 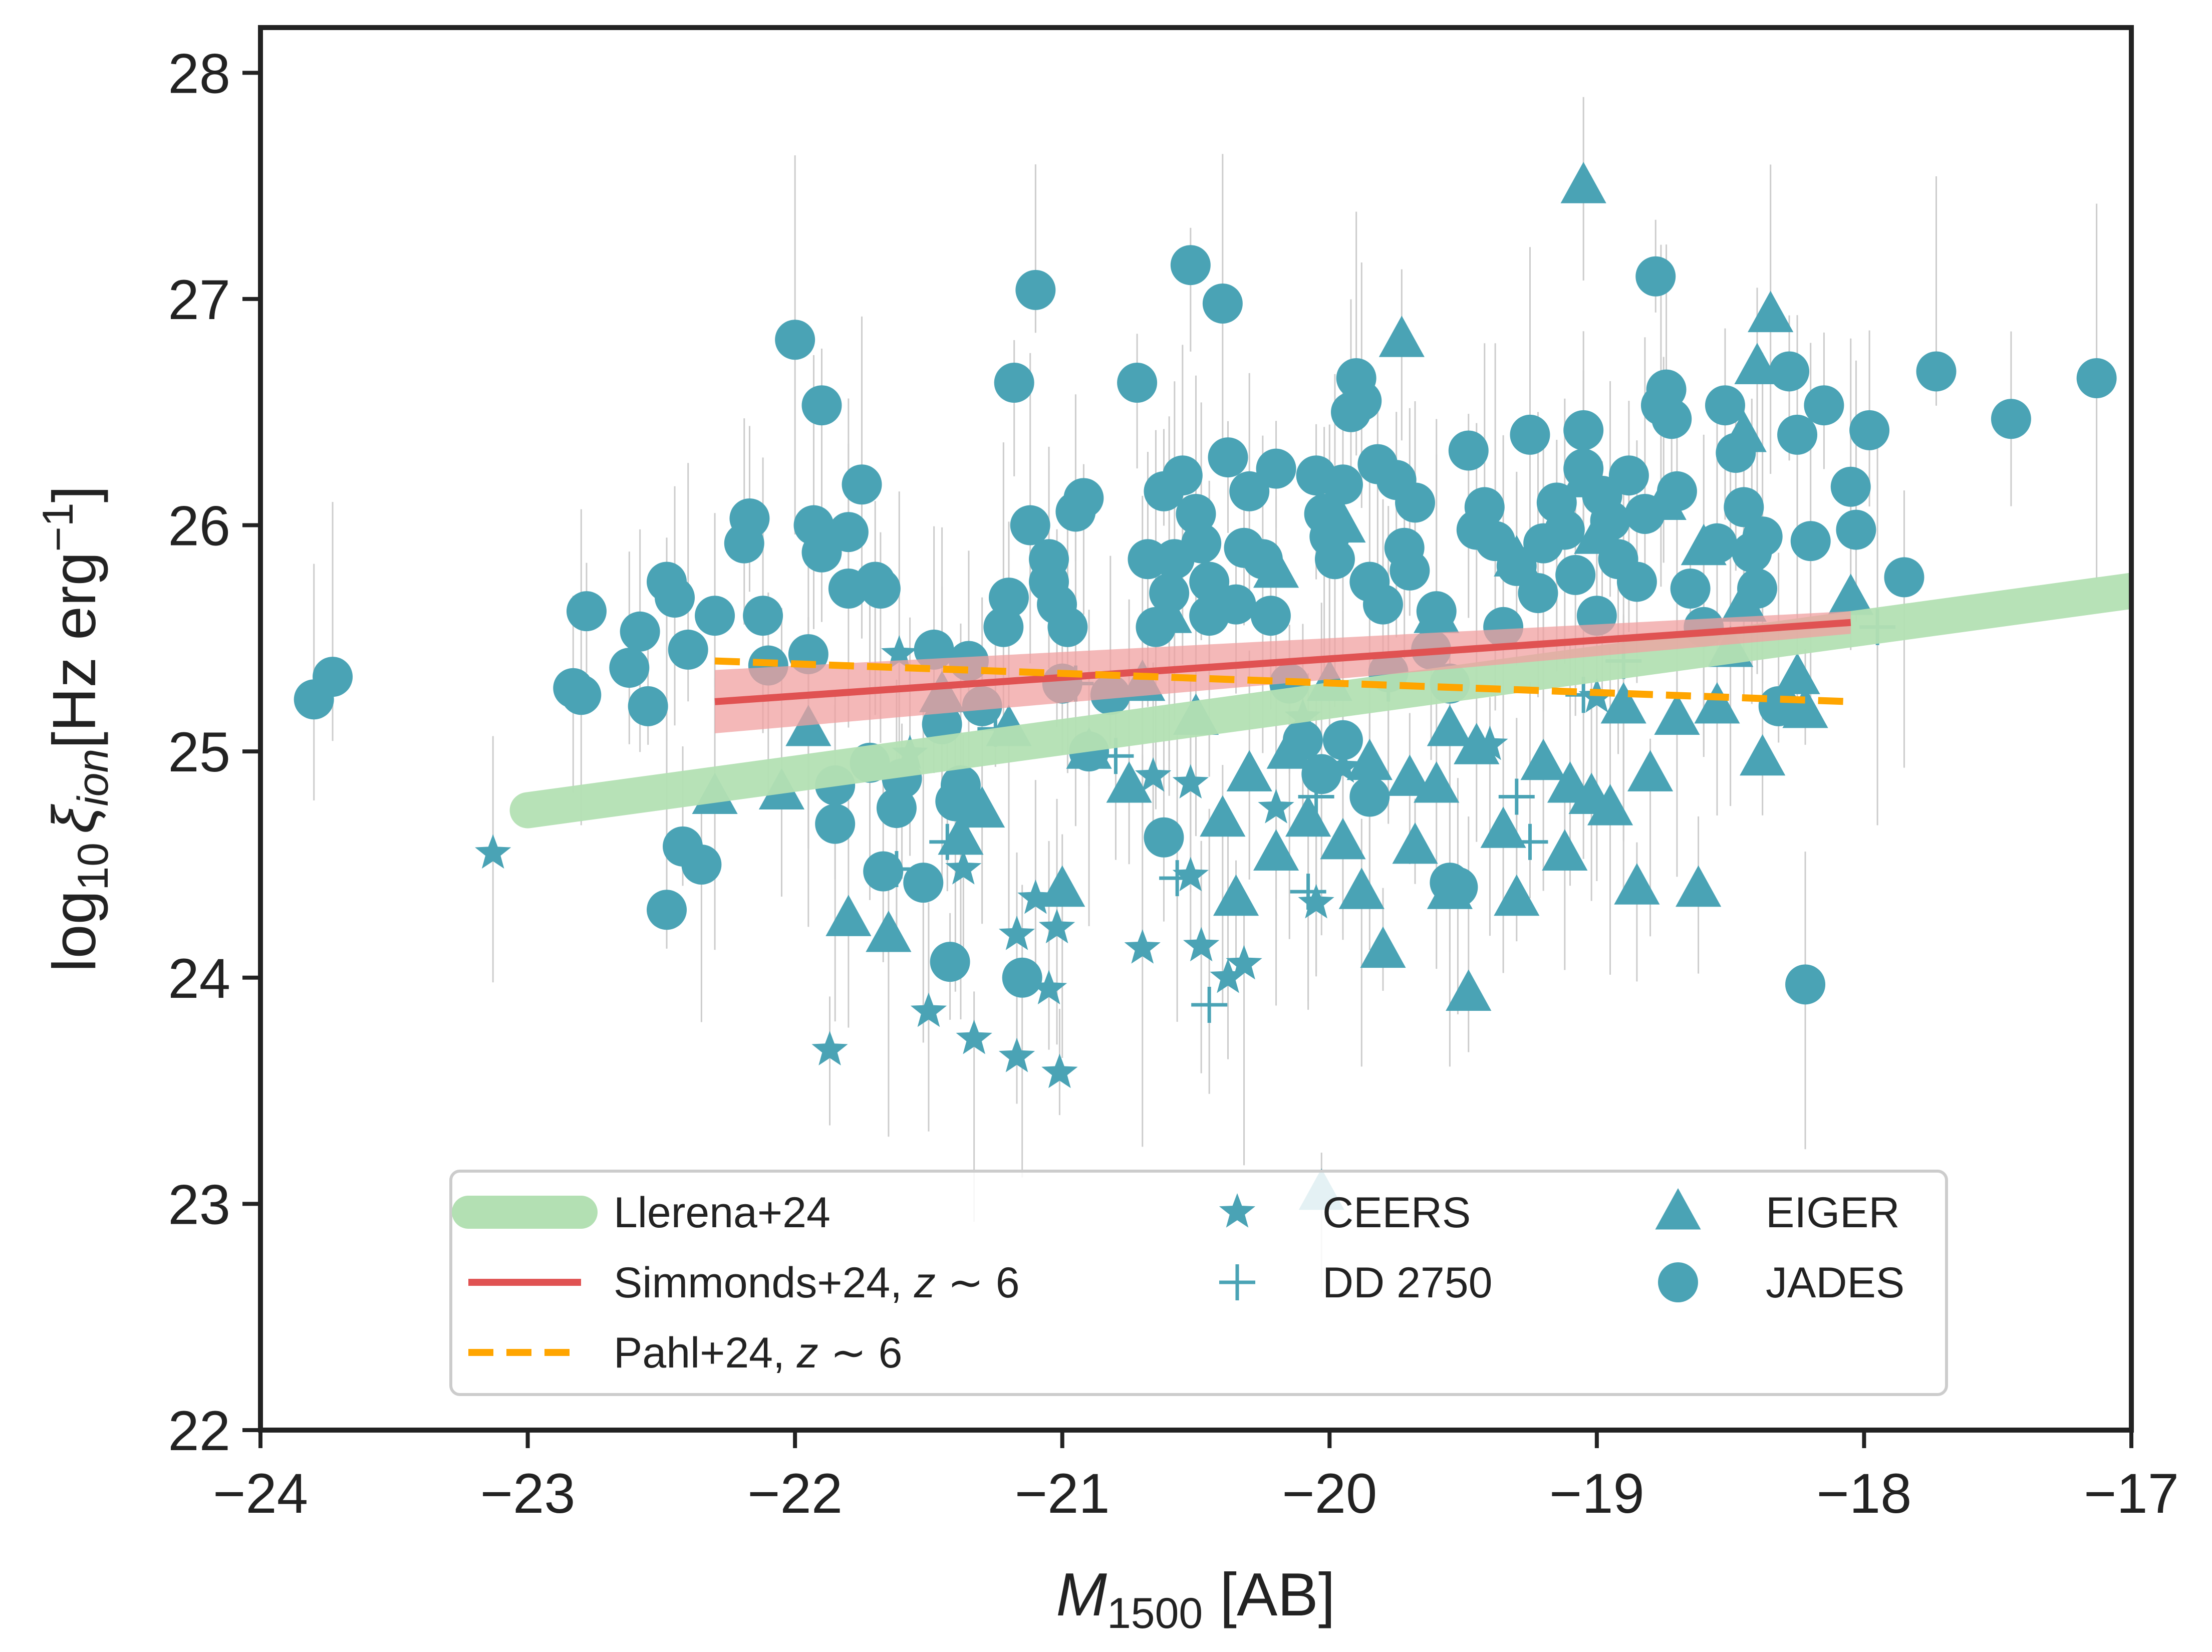 What do you see at coordinates (978, 1283) in the screenshot?
I see `legend-simmonds-approx: ∼ 6` at bounding box center [978, 1283].